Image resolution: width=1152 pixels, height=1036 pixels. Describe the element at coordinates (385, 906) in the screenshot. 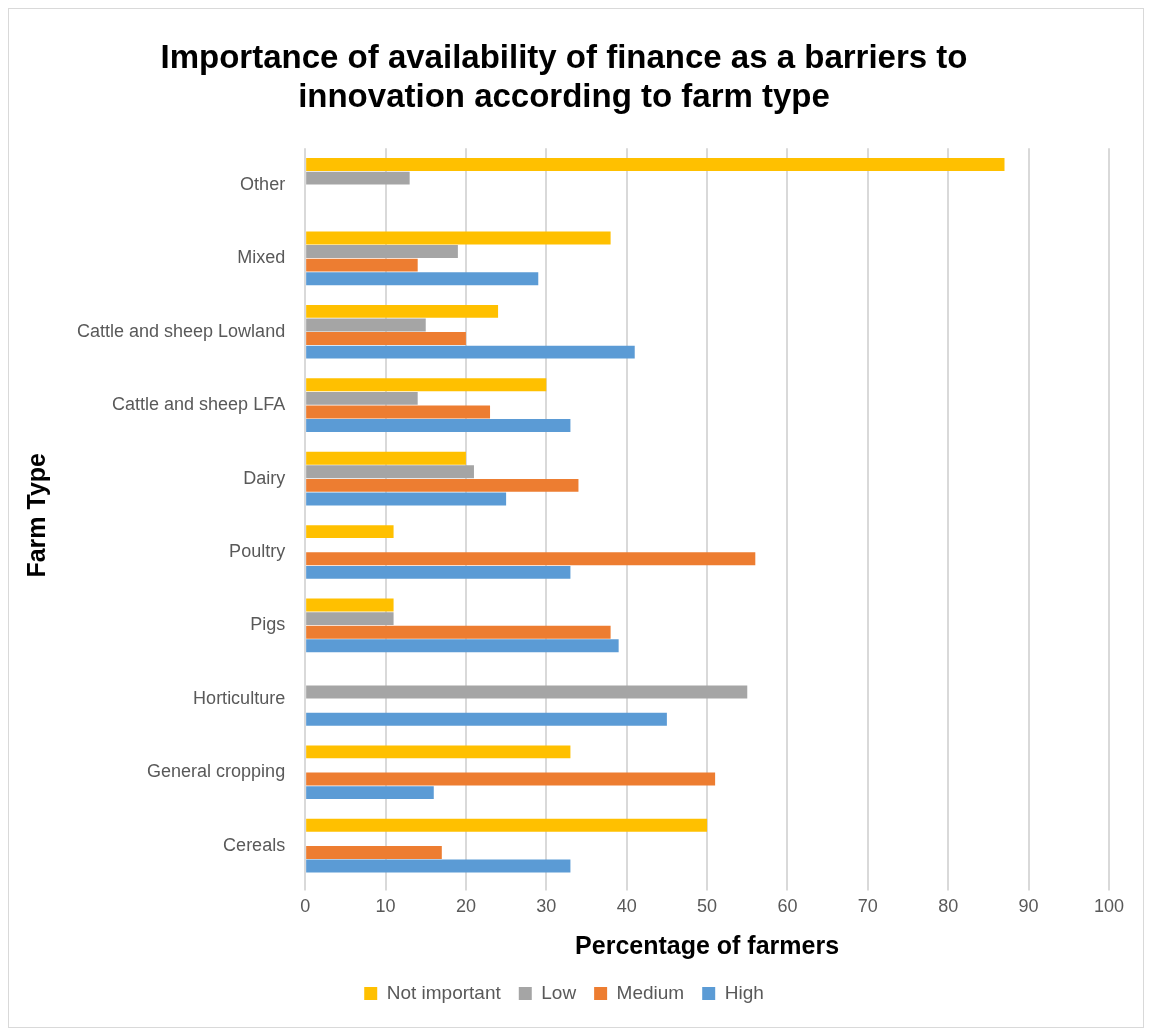

I see `x-tick-label: 10` at that location.